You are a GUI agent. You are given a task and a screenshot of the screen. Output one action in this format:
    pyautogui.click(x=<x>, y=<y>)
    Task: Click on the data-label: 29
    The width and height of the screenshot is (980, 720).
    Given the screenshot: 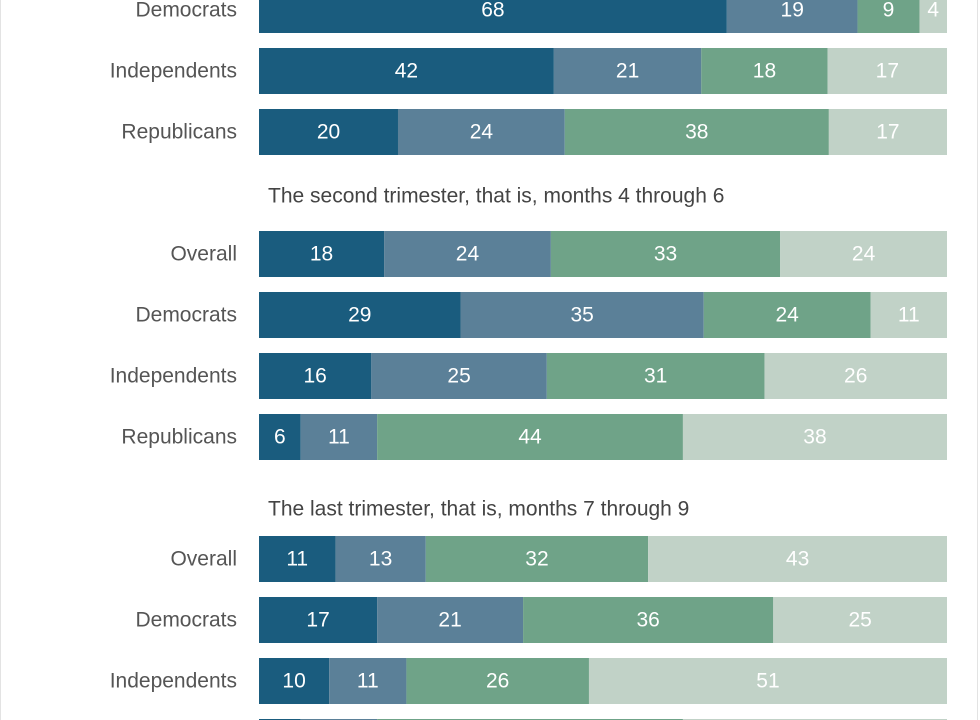 What is the action you would take?
    pyautogui.click(x=359, y=315)
    